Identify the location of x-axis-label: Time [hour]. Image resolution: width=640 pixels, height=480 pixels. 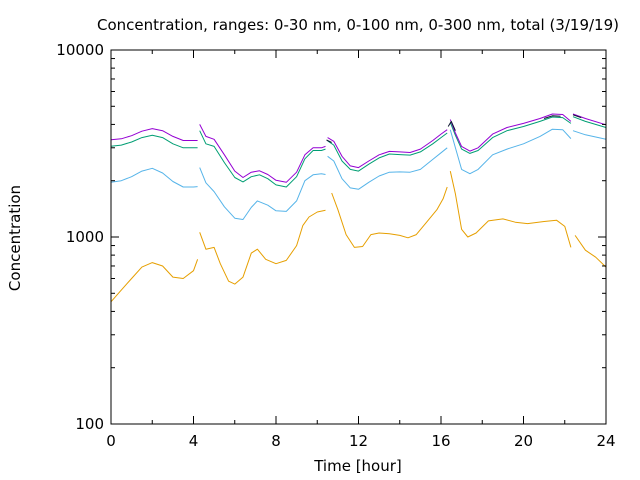
(357, 466).